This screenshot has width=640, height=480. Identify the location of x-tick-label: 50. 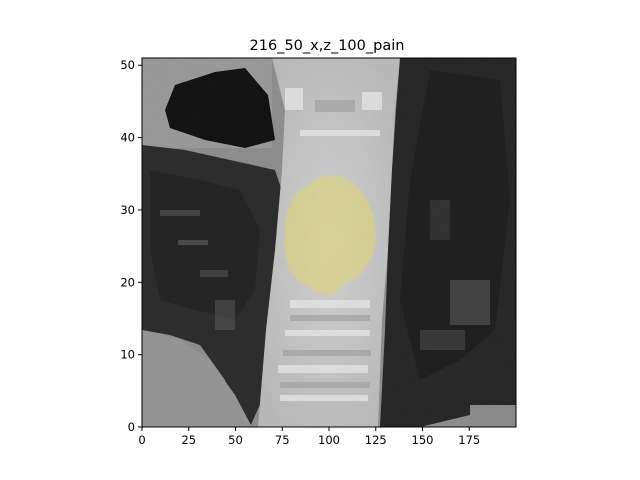
(235, 440).